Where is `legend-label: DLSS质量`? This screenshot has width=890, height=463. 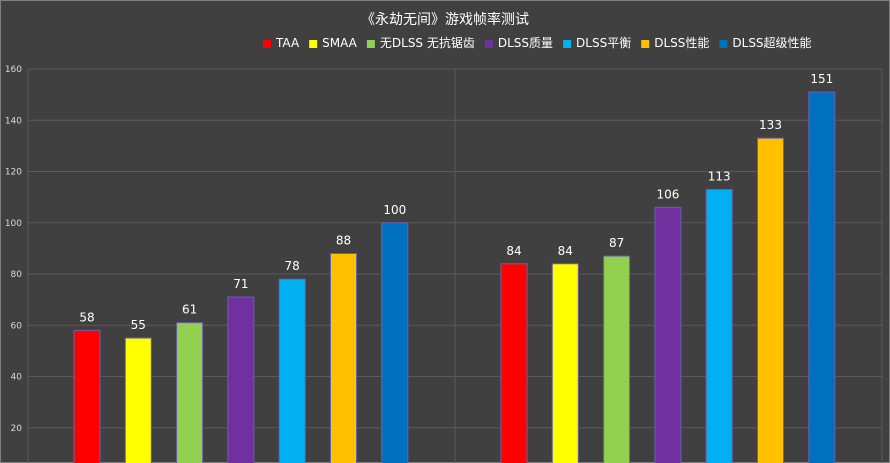
legend-label: DLSS质量 is located at coordinates (525, 43).